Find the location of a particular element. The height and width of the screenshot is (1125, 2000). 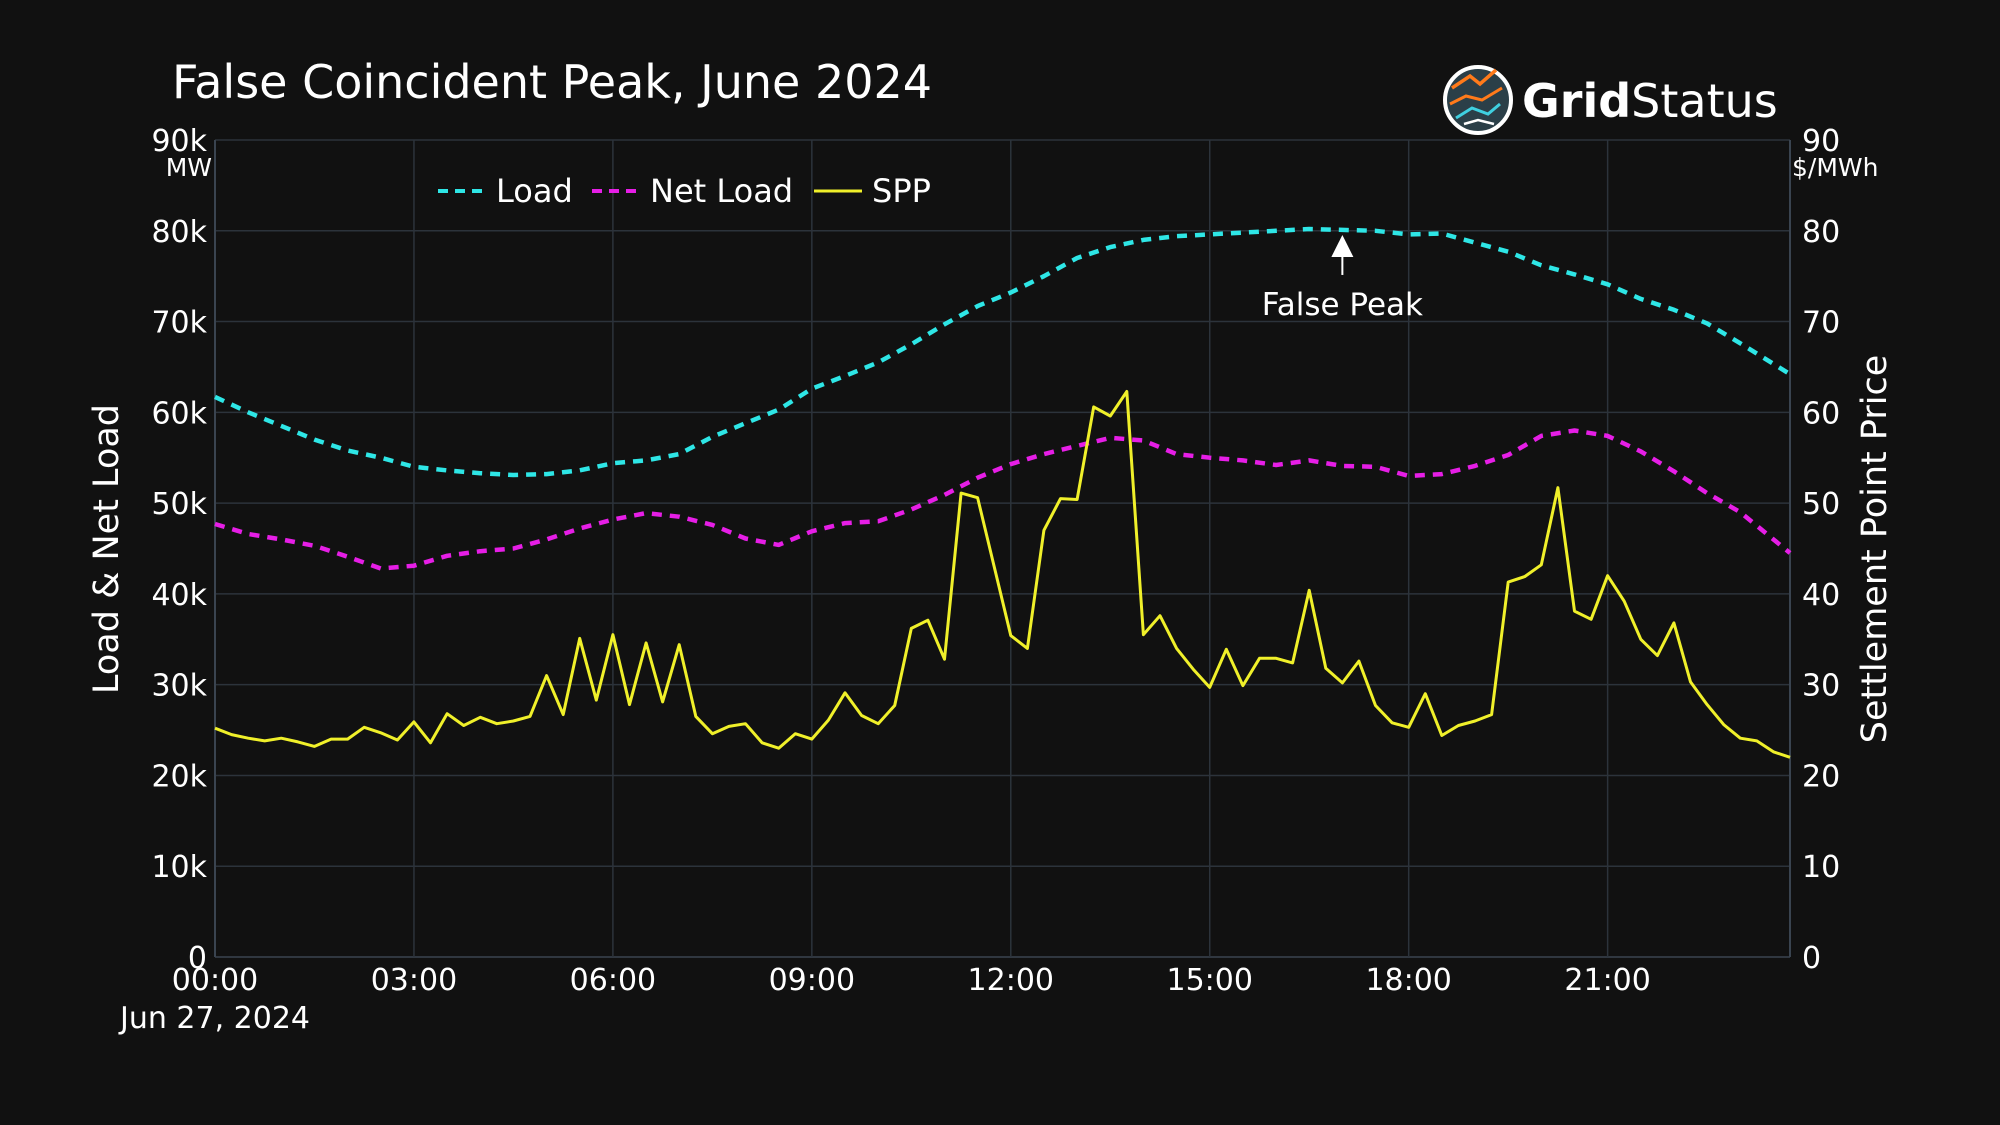

legend-item-spp: SPP is located at coordinates (872, 191).